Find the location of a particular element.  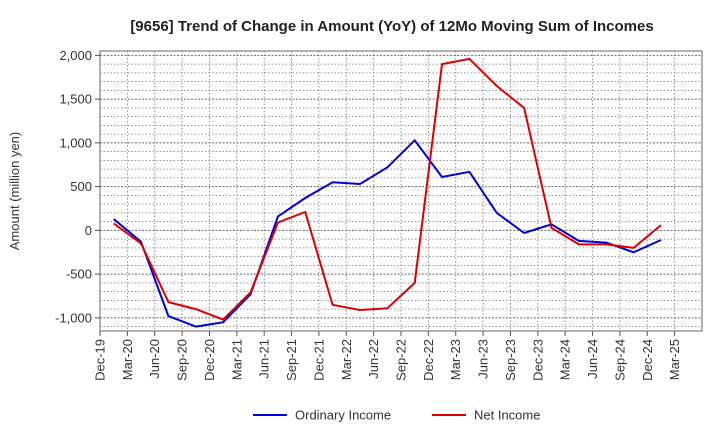

x-tick-label: Dec-23 is located at coordinates (537, 360).